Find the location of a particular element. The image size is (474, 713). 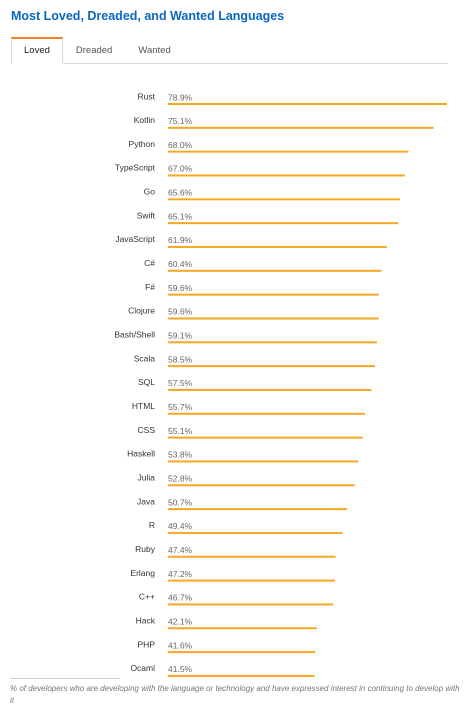

value-label: 61.9% is located at coordinates (180, 240).